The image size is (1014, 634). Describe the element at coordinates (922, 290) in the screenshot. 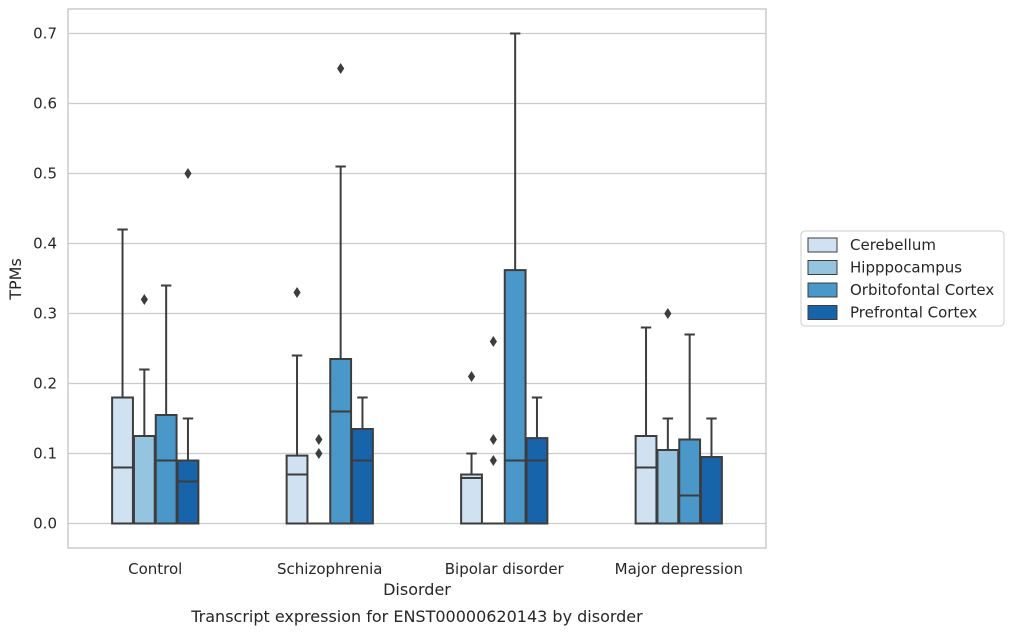

I see `legend-label: Orbitofontal Cortex` at that location.